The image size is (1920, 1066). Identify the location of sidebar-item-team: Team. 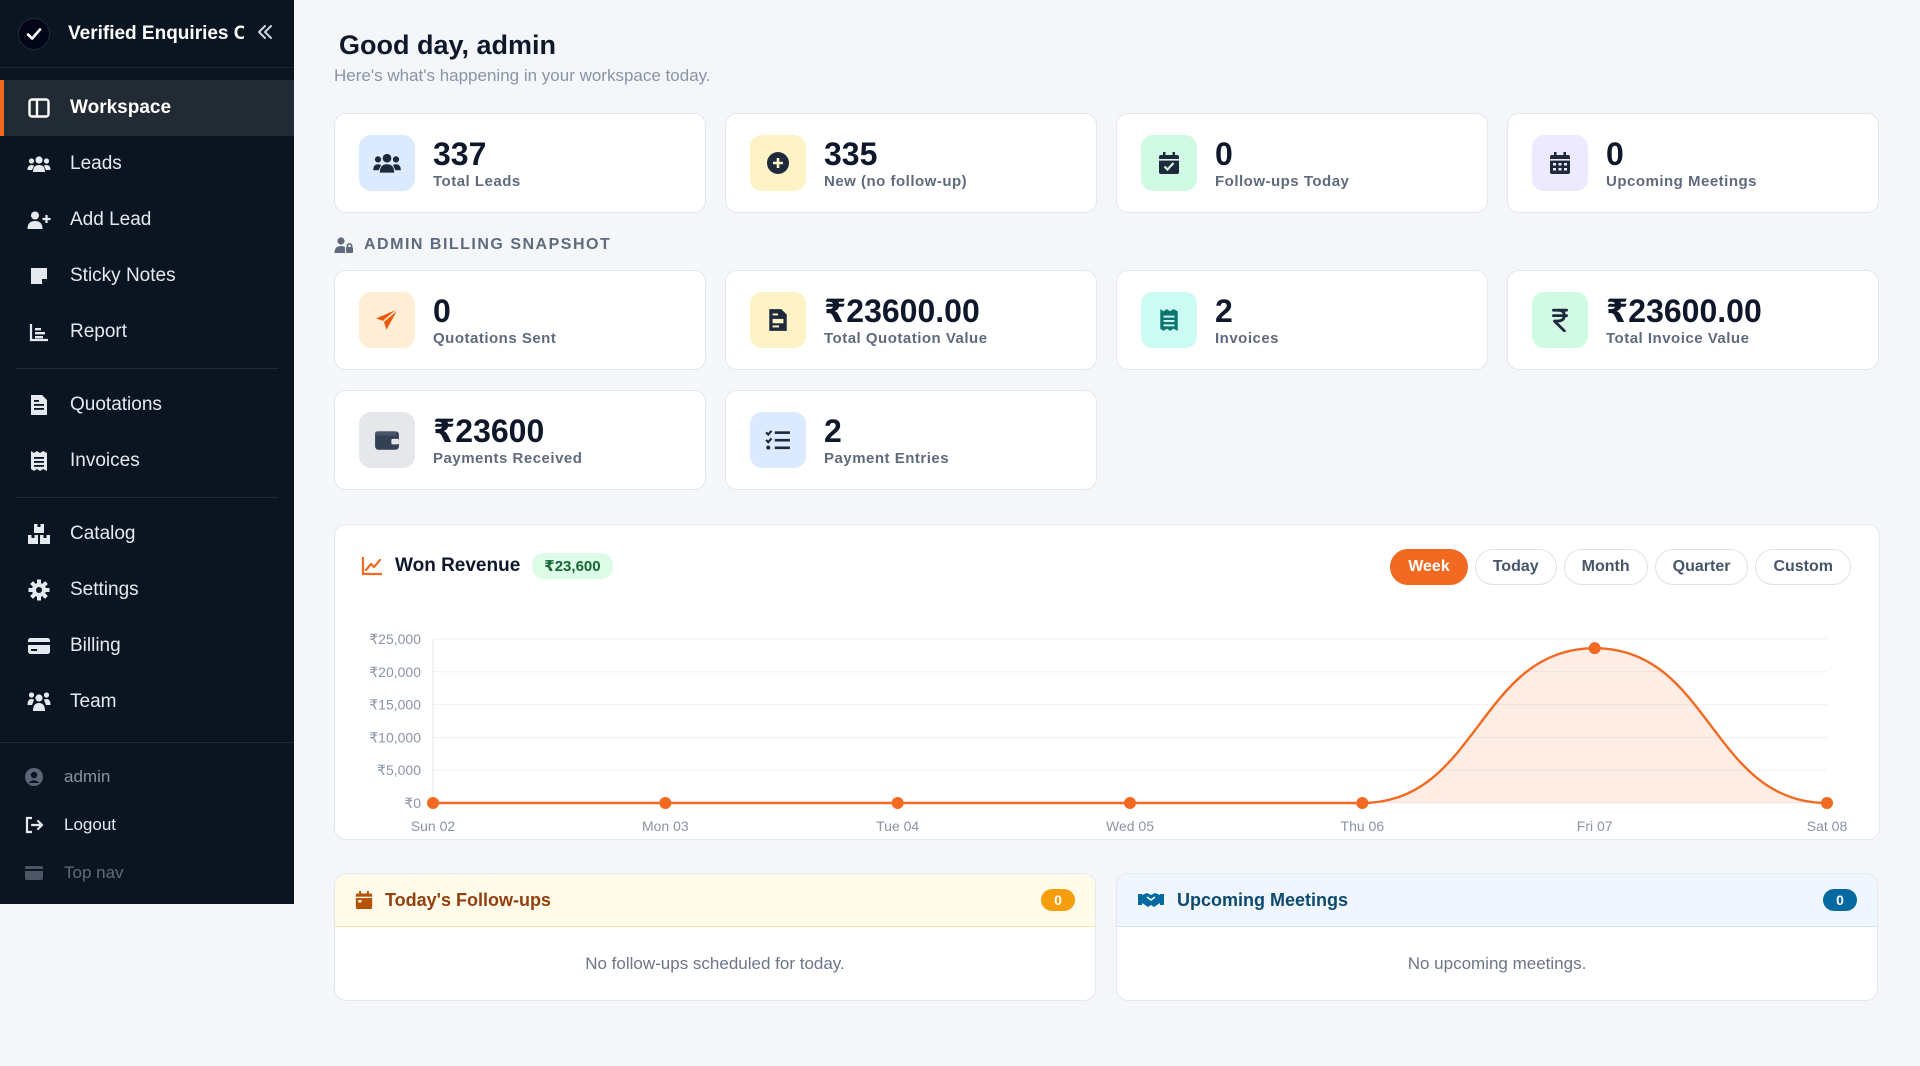
(147, 702).